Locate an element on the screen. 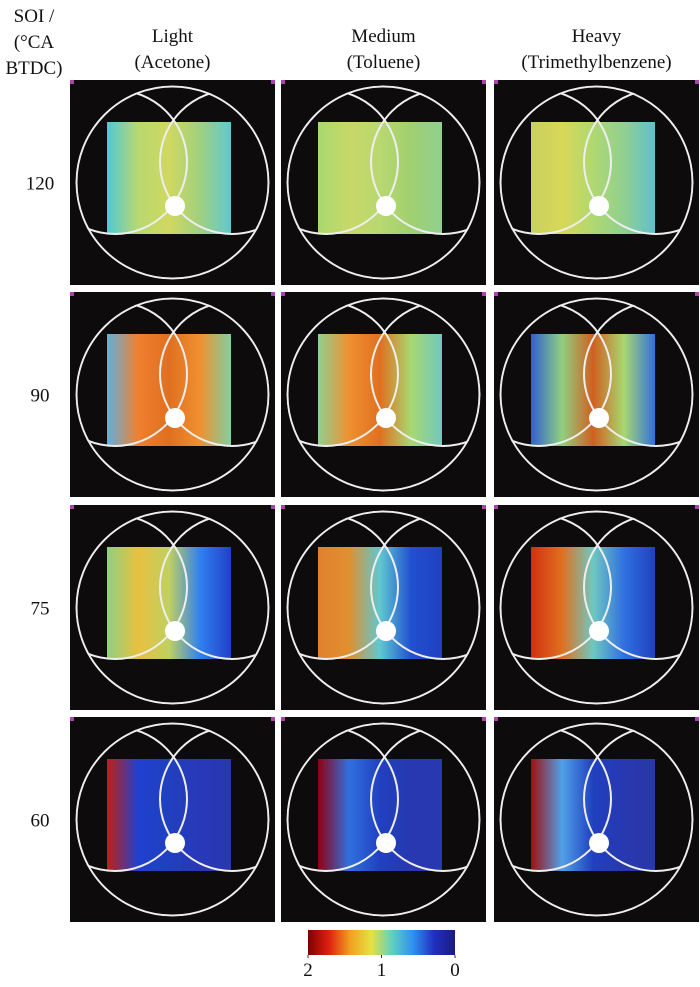 The image size is (700, 987). row-header: (°CA is located at coordinates (34, 42).